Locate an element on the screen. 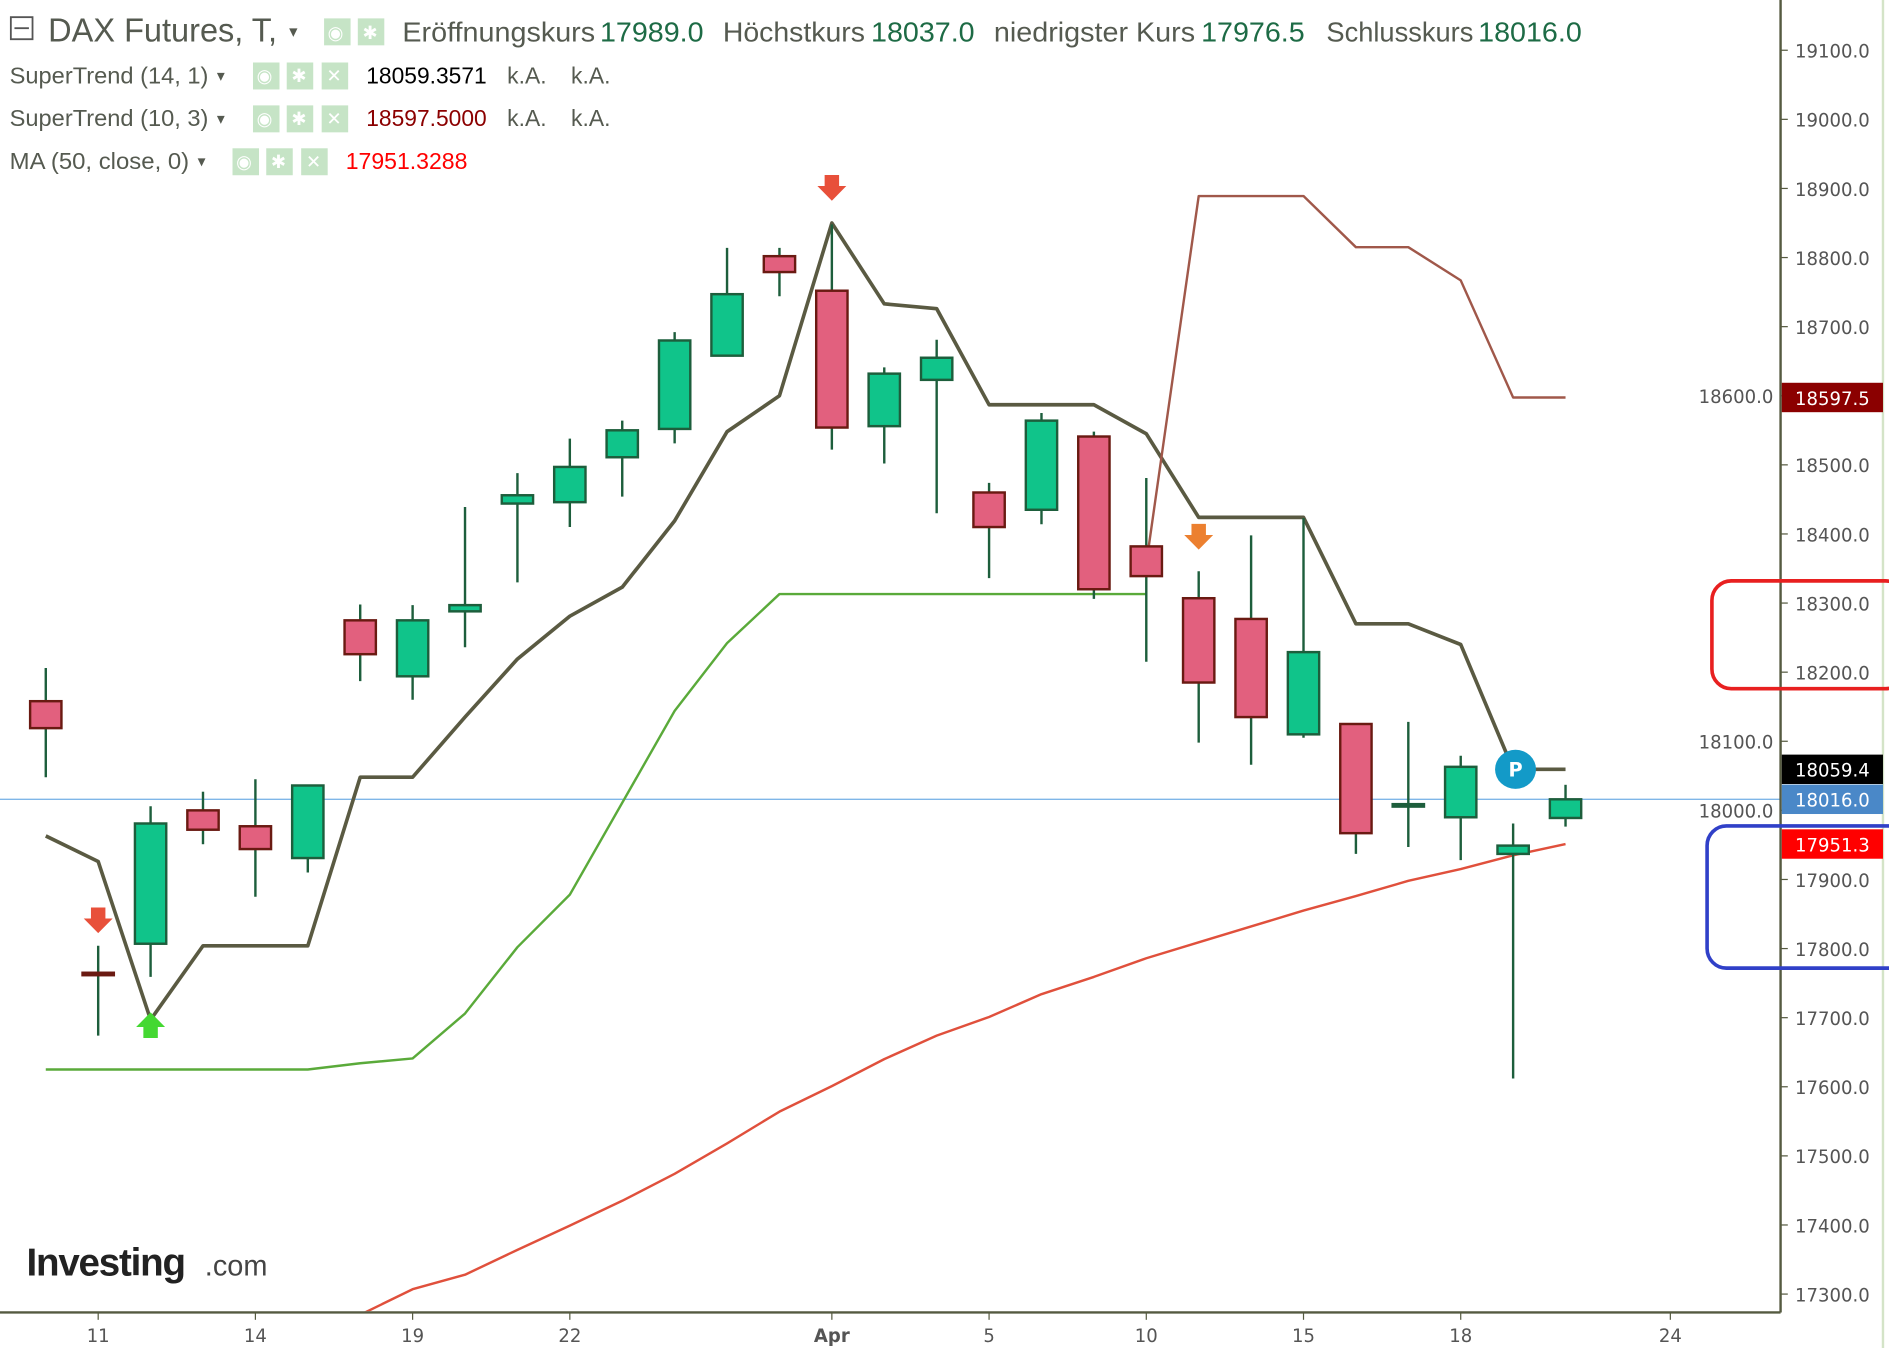 The width and height of the screenshot is (1889, 1348). low-label: niedrigster Kurs is located at coordinates (1094, 31).